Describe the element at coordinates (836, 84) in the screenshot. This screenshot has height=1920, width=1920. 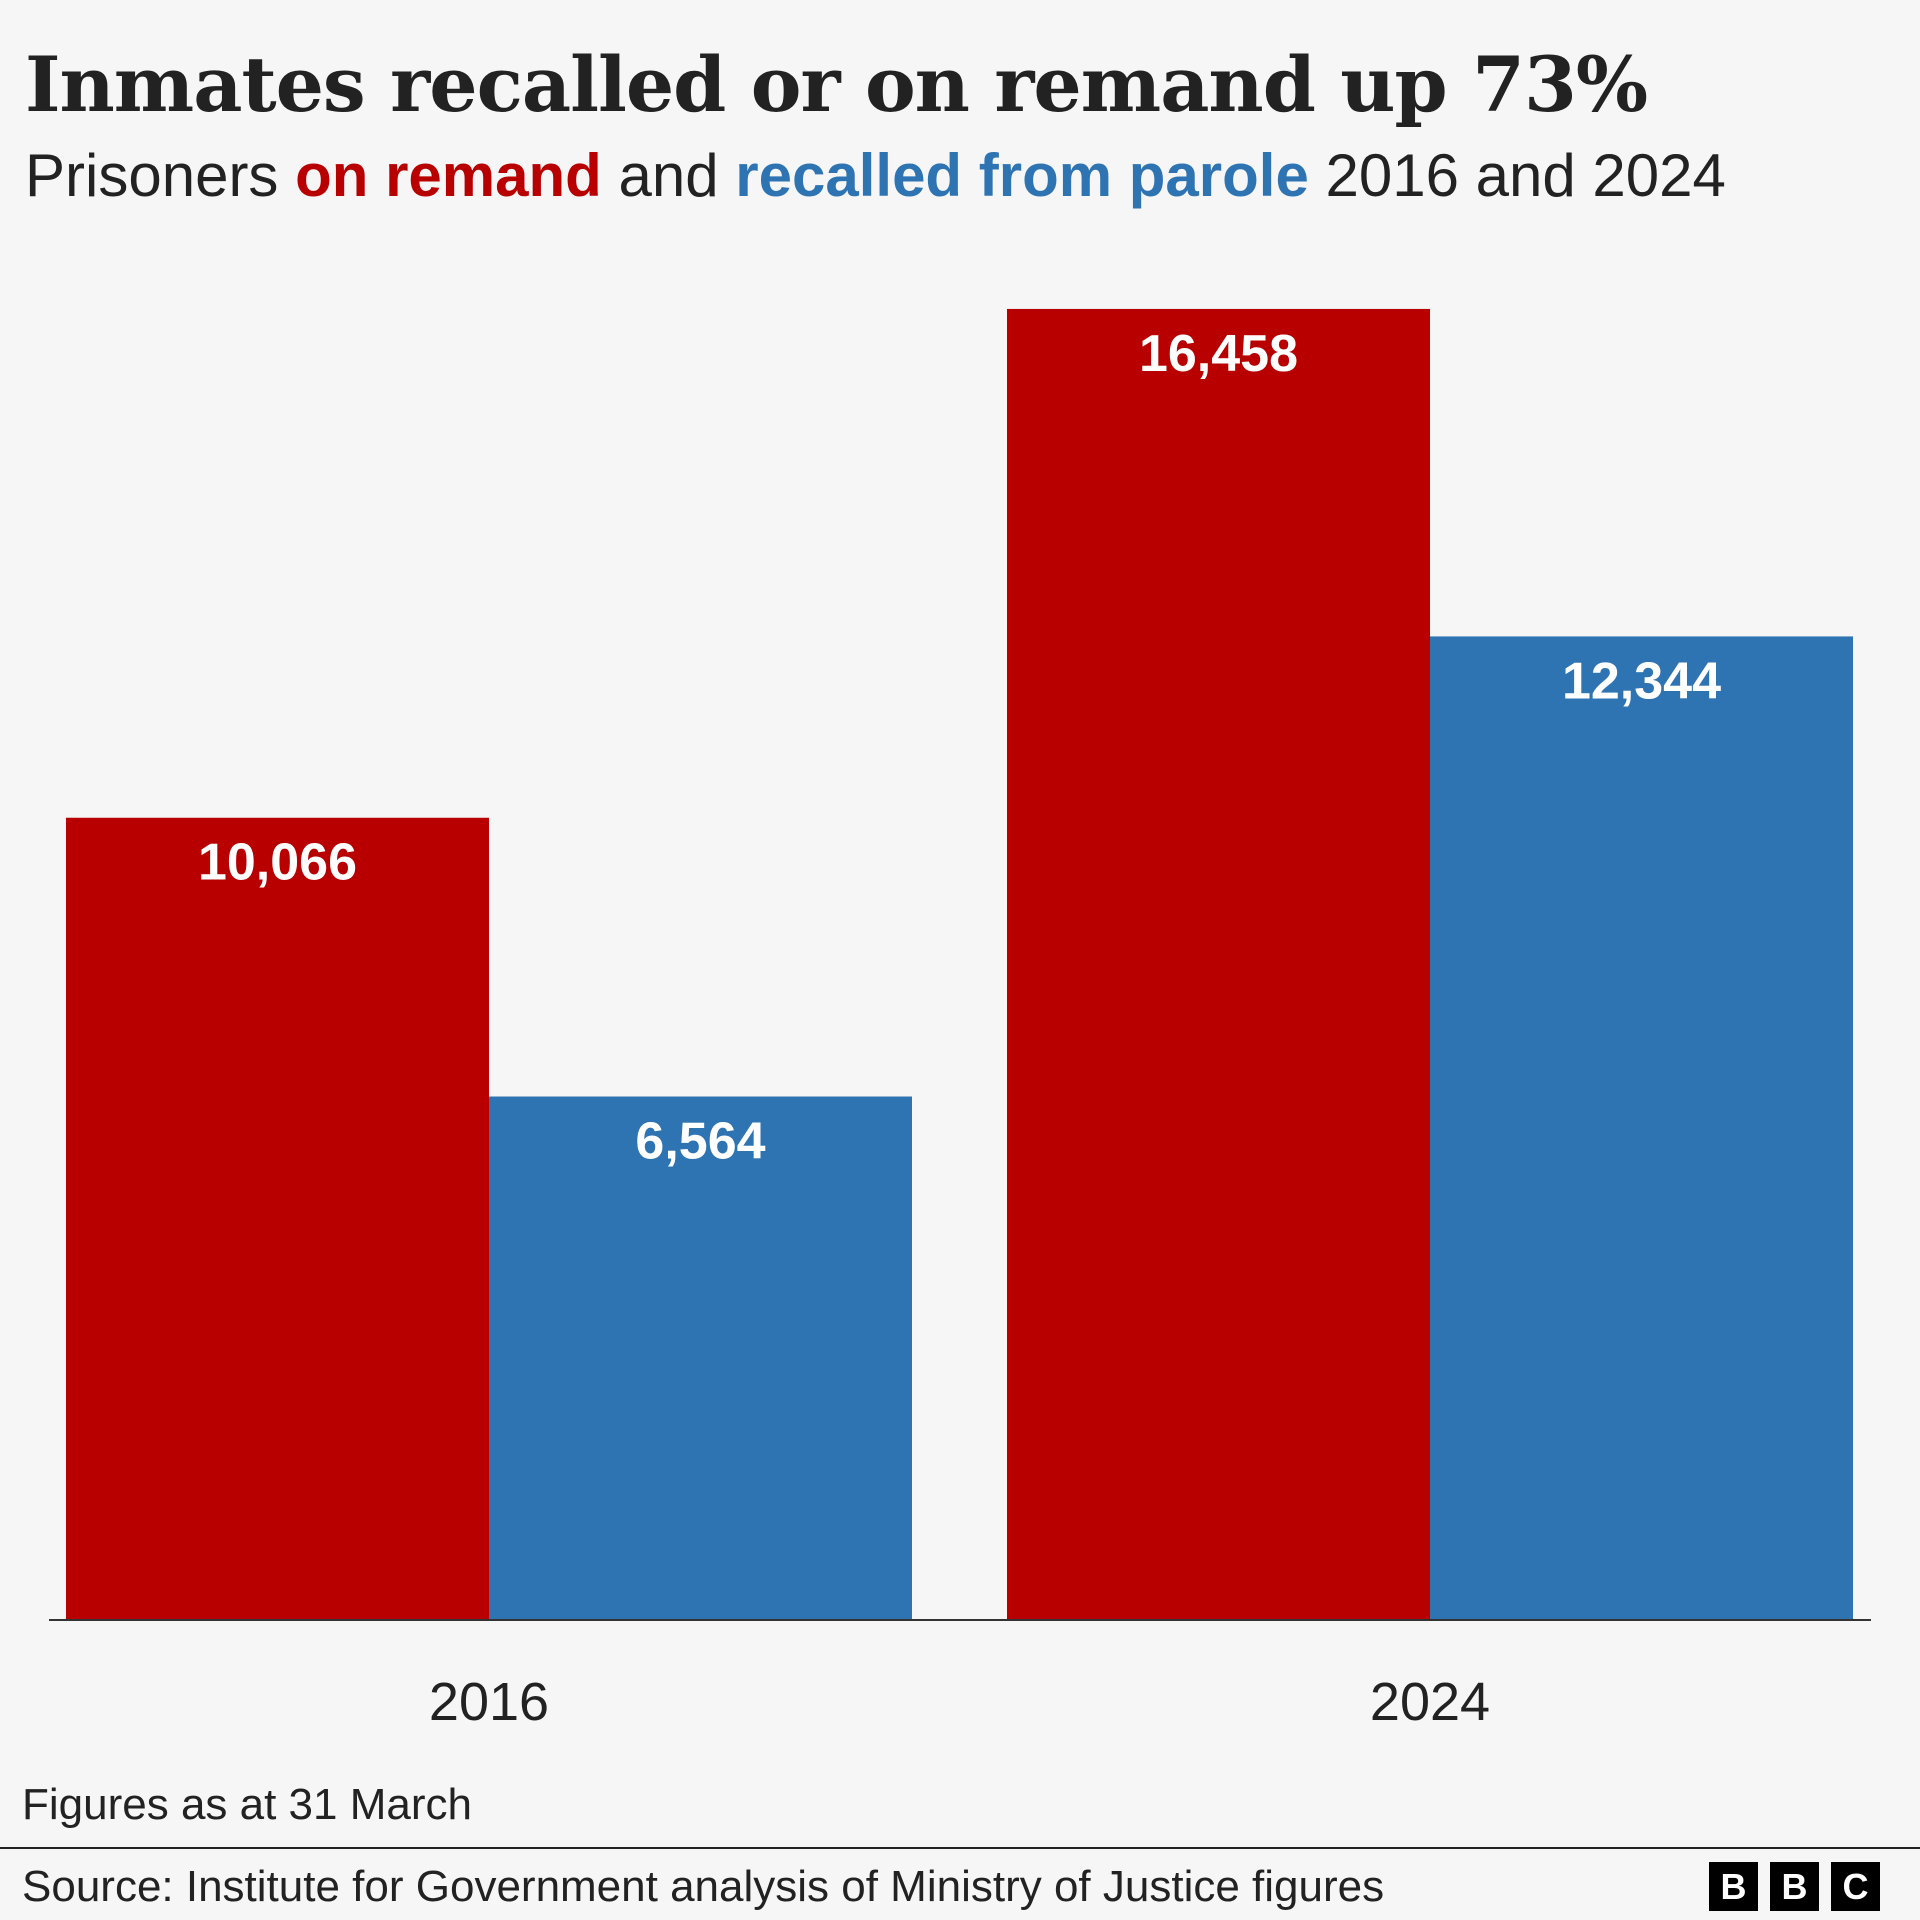
I see `chart-title: Inmates recalled or on remand up 73%` at that location.